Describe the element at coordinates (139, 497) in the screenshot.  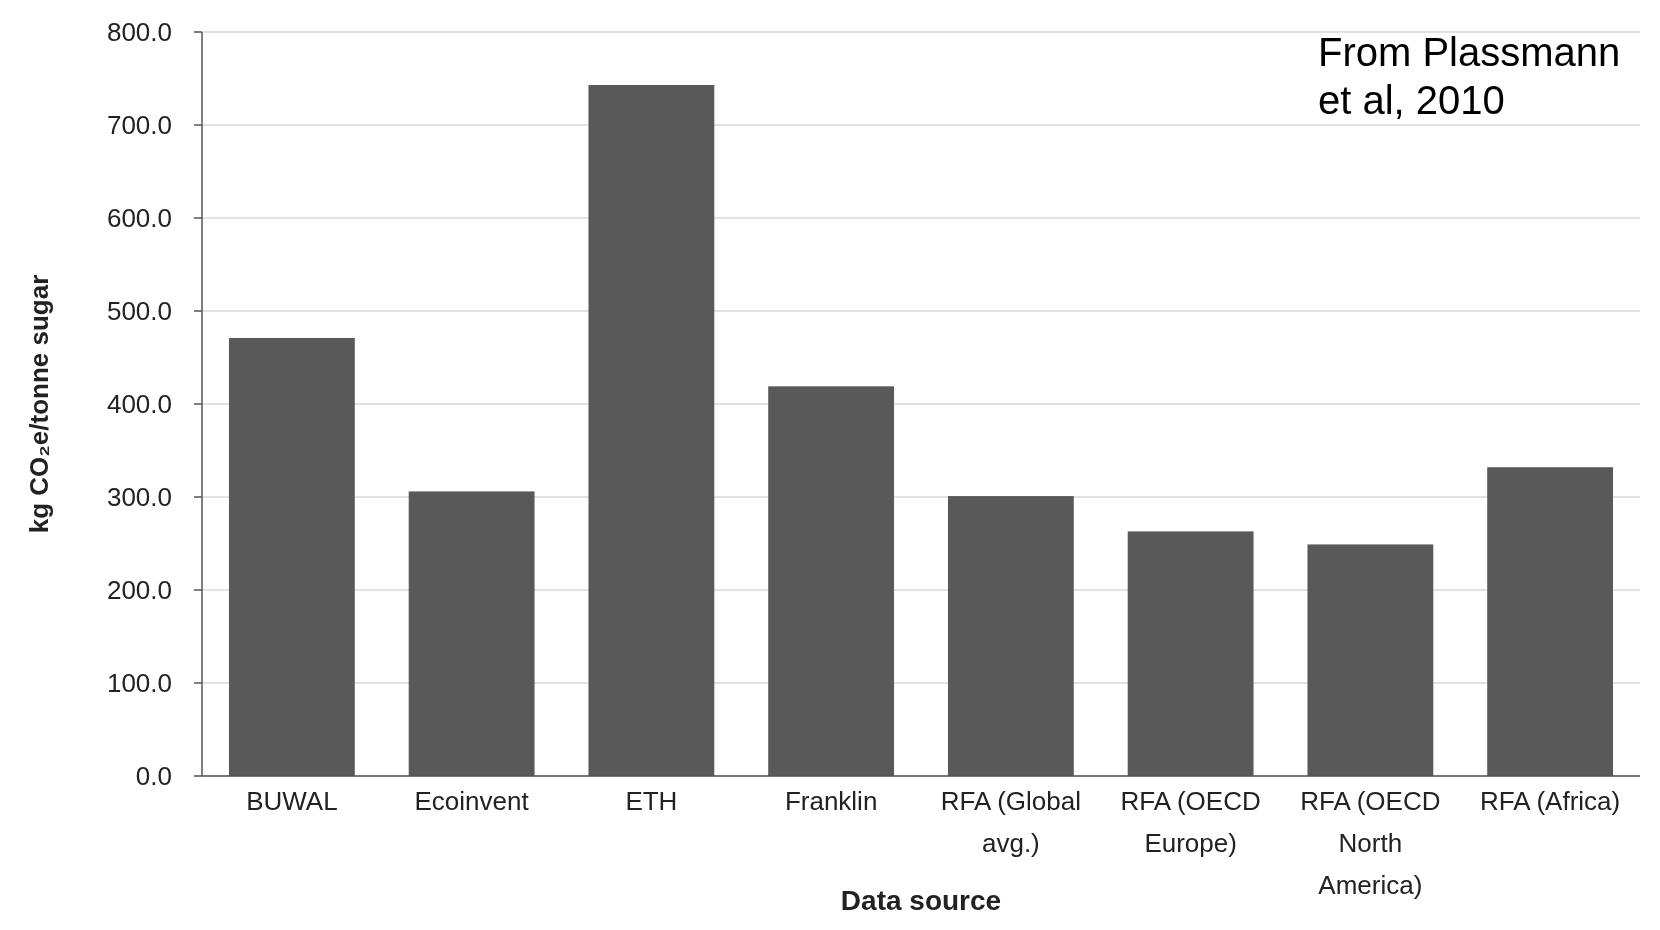
I see `y-tick-label: 300.0` at that location.